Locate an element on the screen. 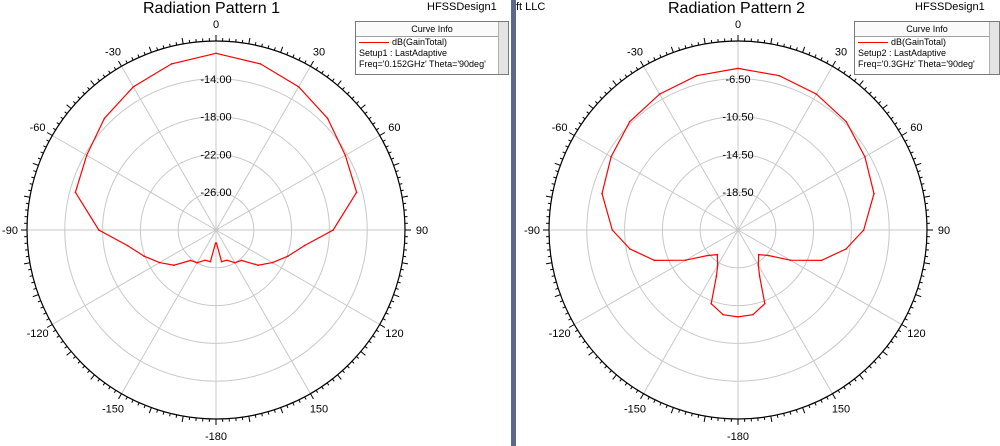 Image resolution: width=1000 pixels, height=446 pixels. angle-label: 120 is located at coordinates (394, 334).